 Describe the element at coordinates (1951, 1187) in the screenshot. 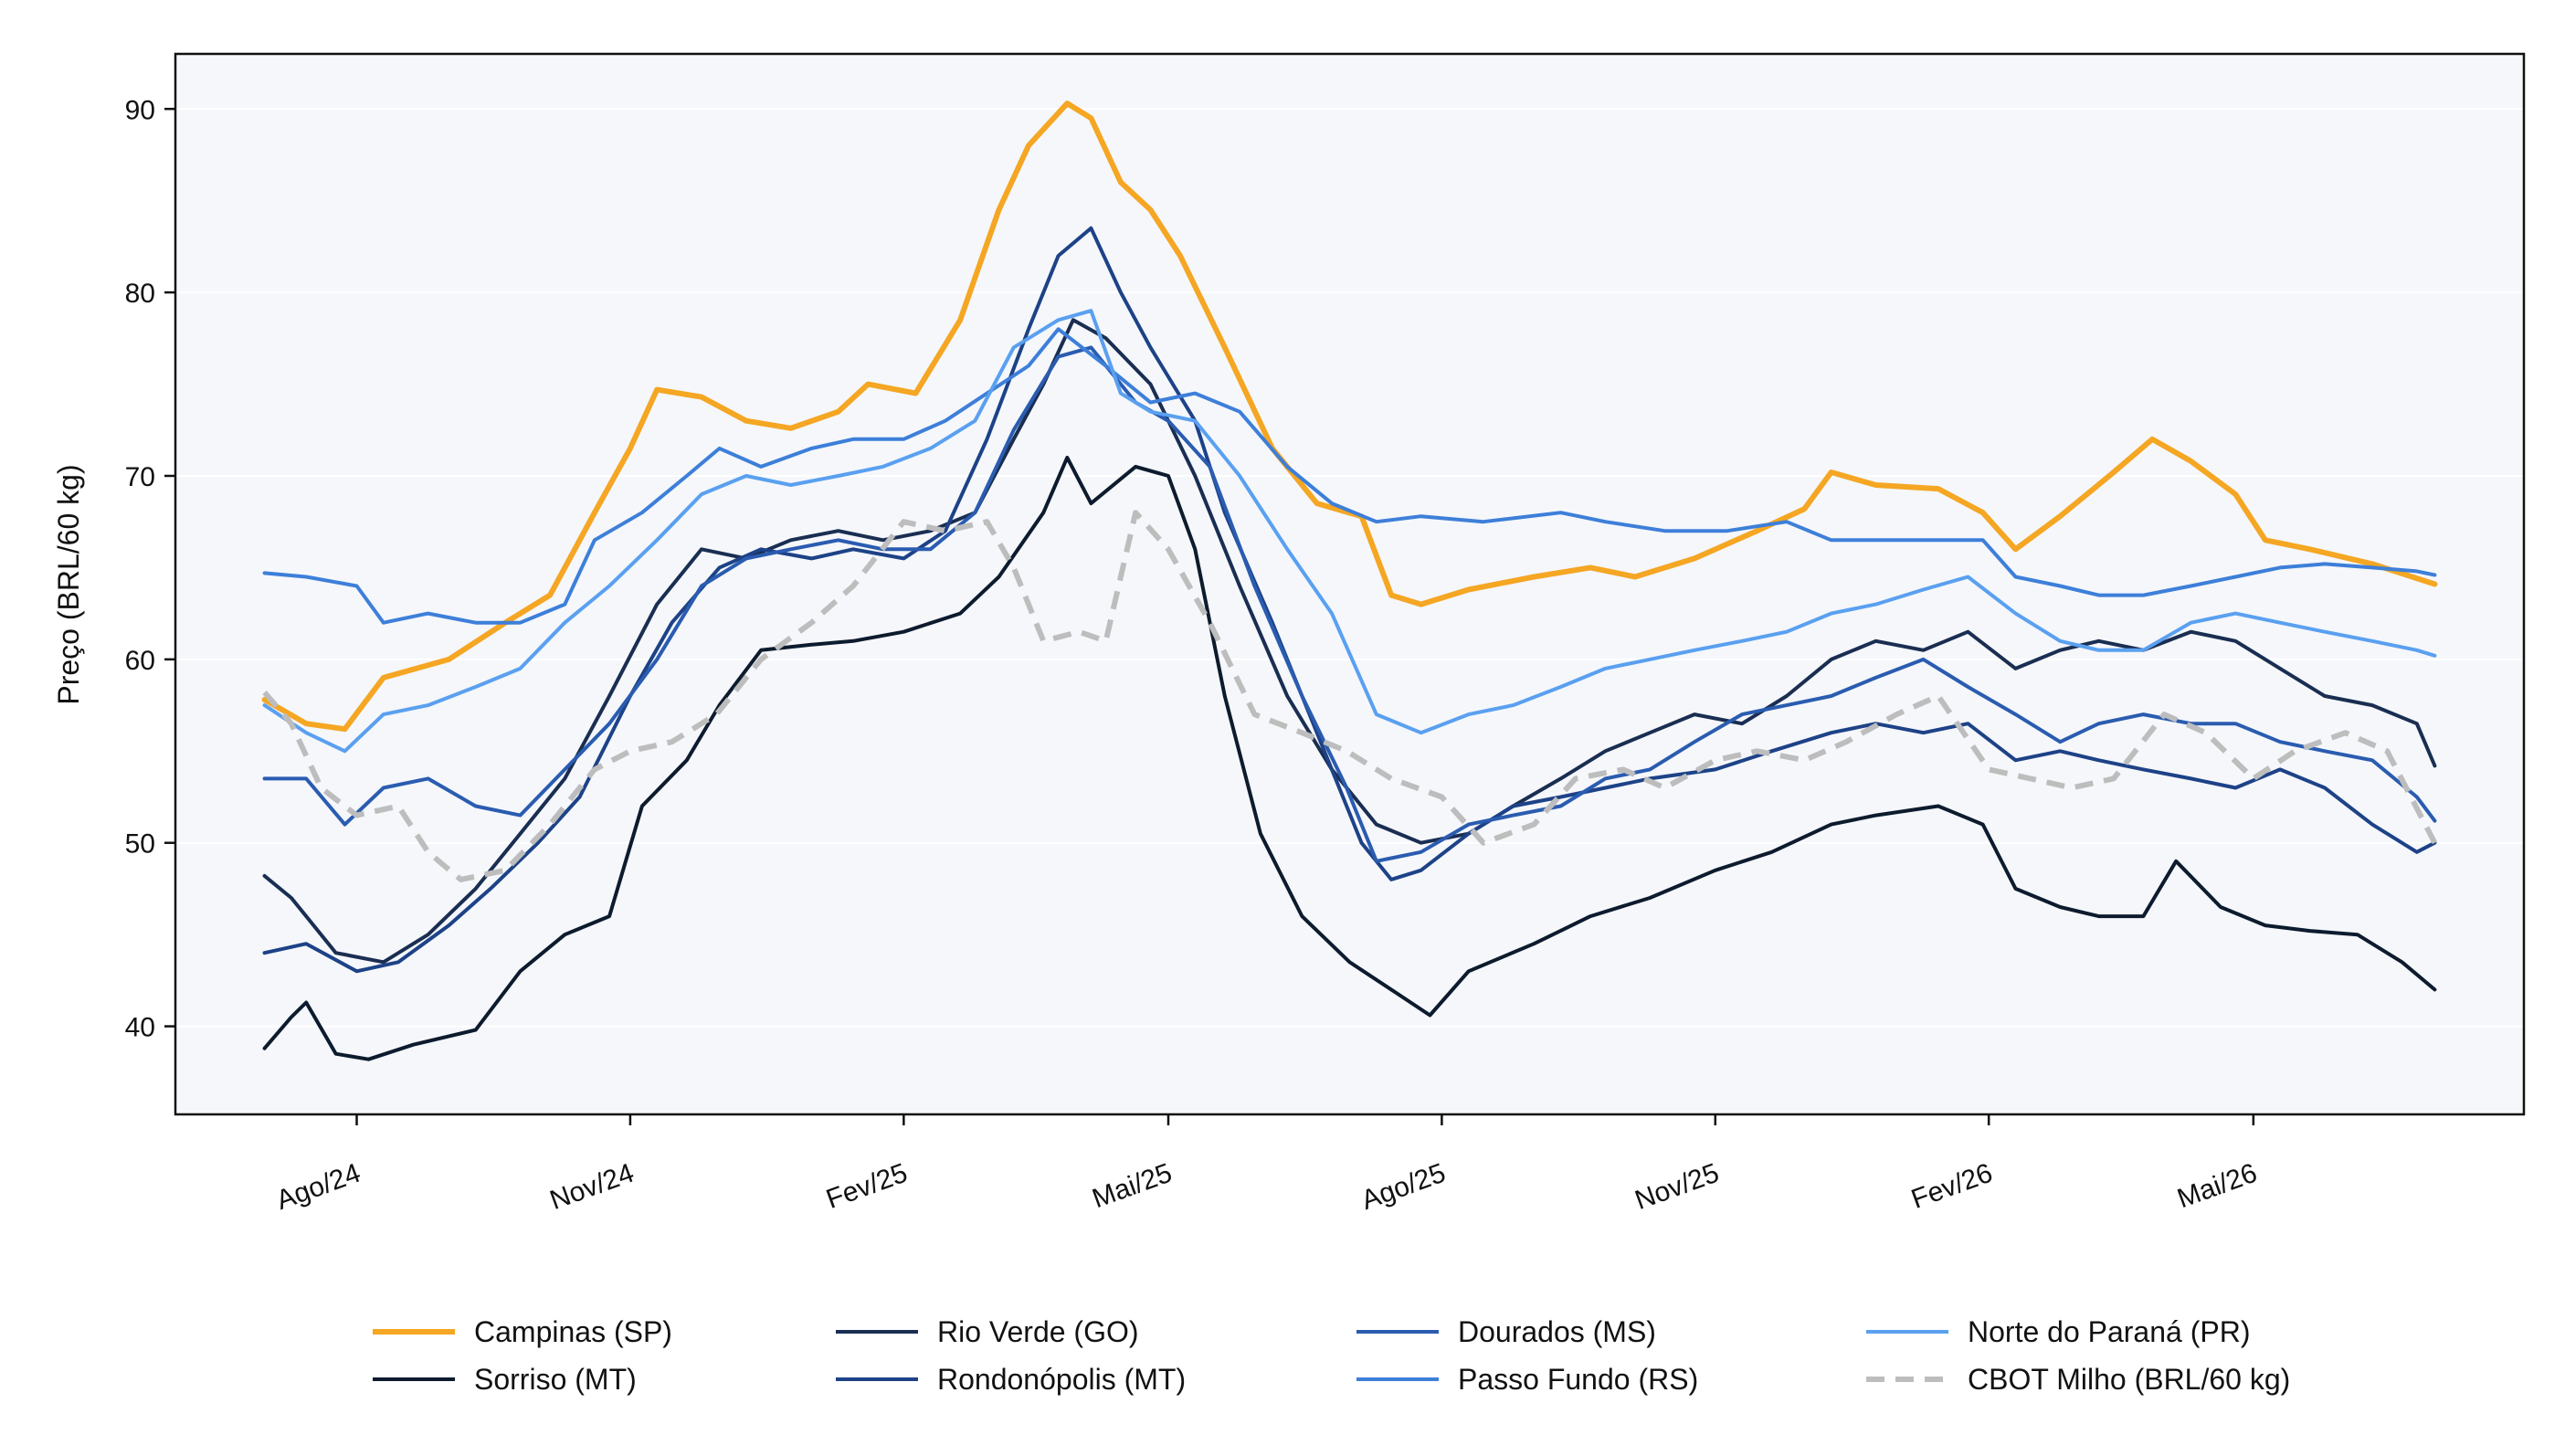

I see `x-tick-label: Fev/26` at that location.